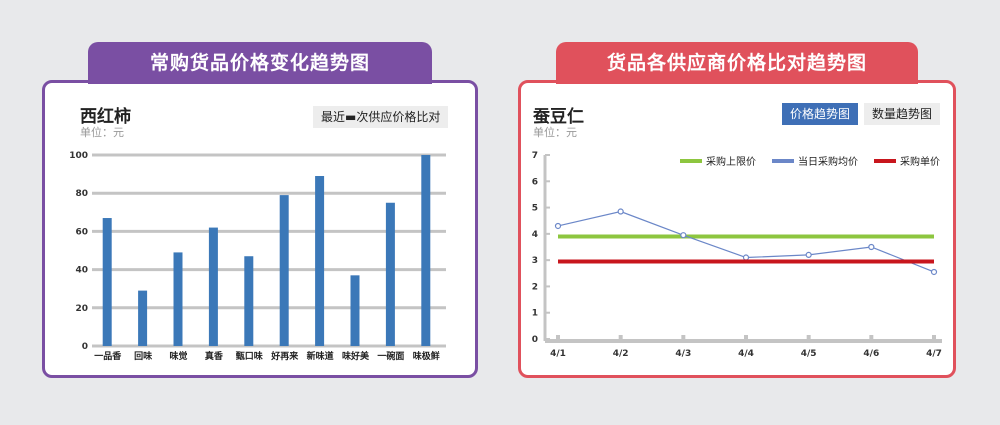 The height and width of the screenshot is (425, 1000). Describe the element at coordinates (356, 356) in the screenshot. I see `x-category-label: 味好美` at that location.